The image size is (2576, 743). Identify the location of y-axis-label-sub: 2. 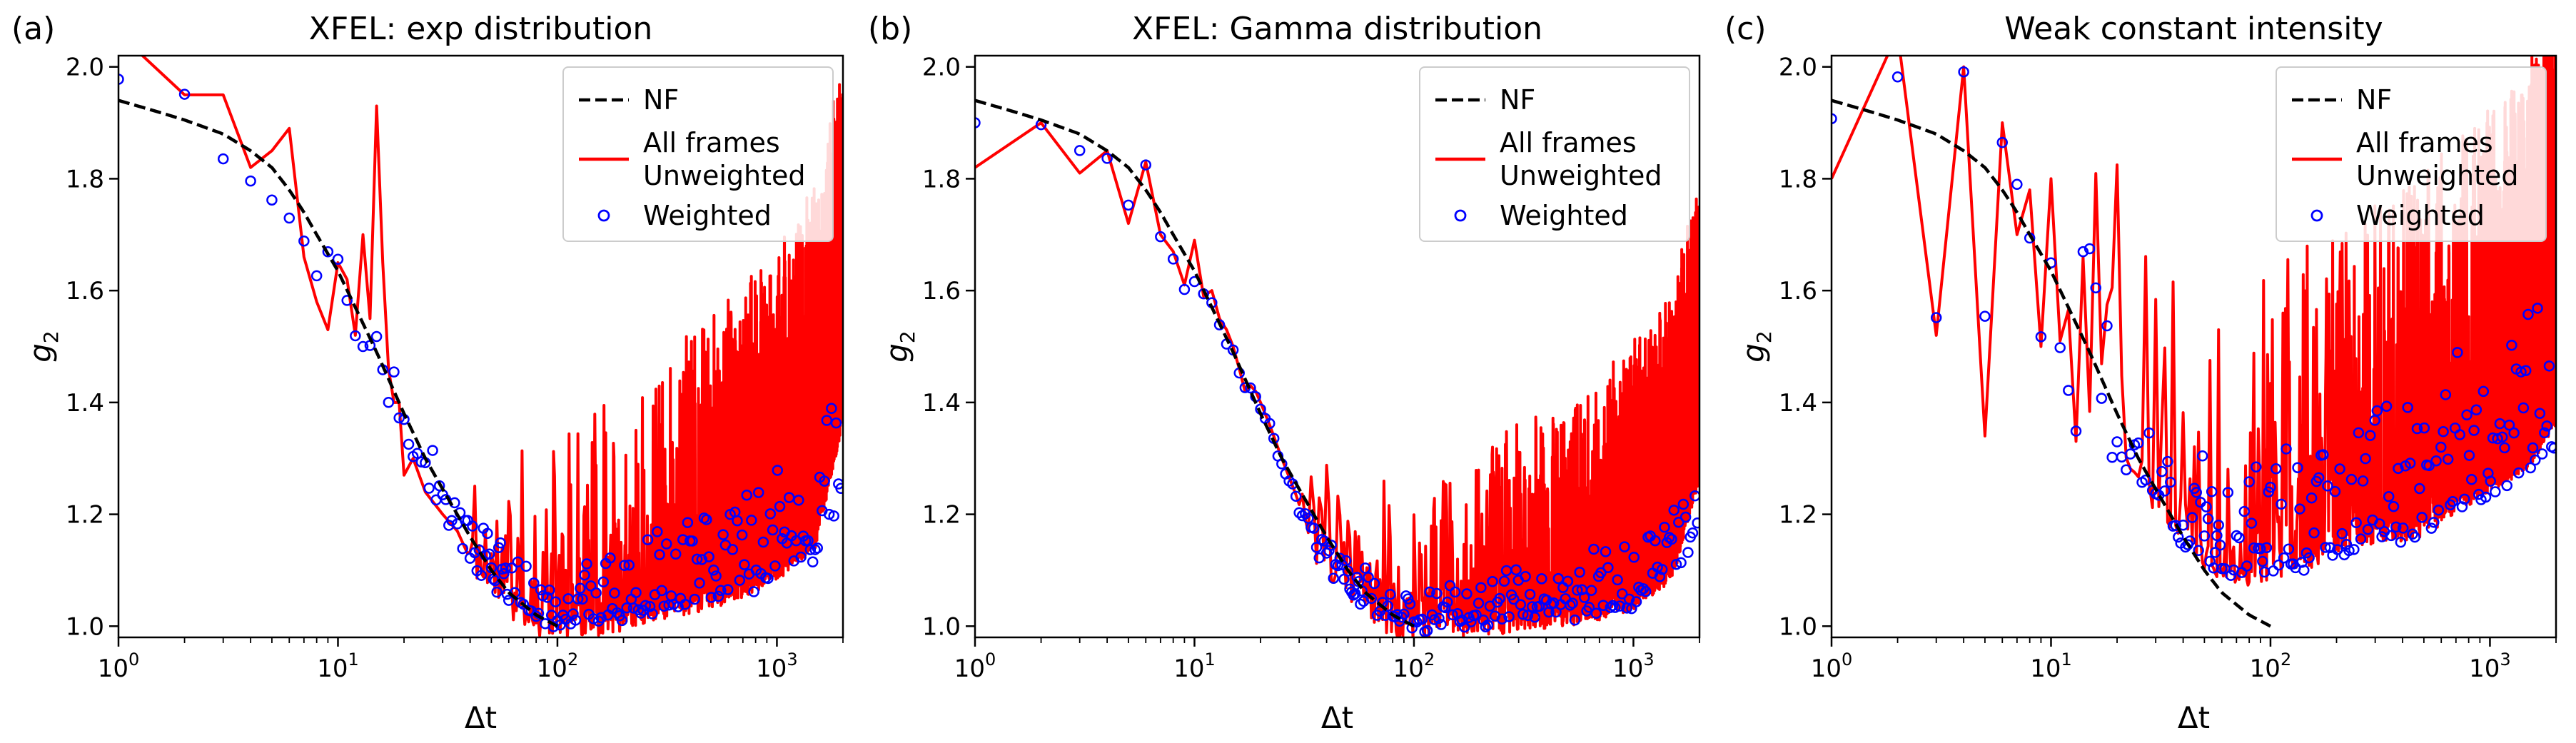
(1764, 337).